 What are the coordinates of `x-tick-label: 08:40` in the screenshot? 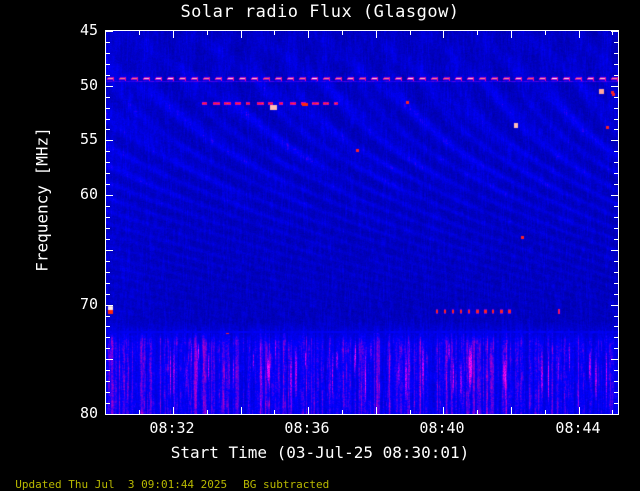 It's located at (442, 428).